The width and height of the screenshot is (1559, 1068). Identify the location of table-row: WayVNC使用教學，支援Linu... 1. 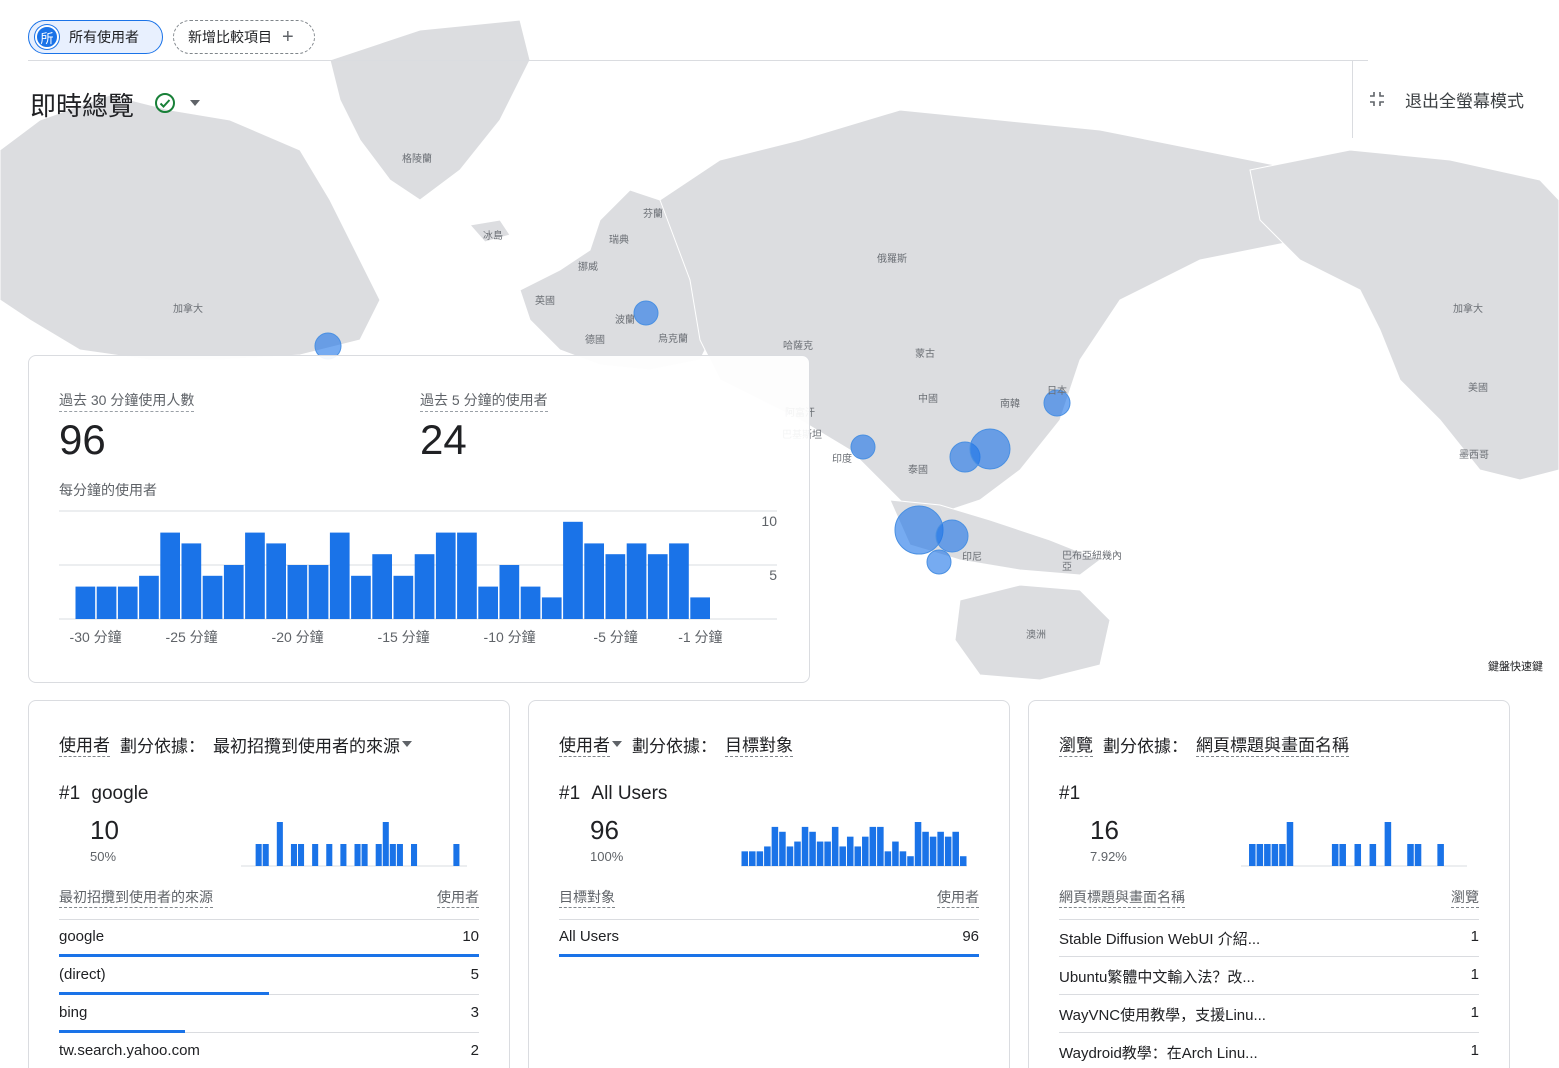
(1269, 1014).